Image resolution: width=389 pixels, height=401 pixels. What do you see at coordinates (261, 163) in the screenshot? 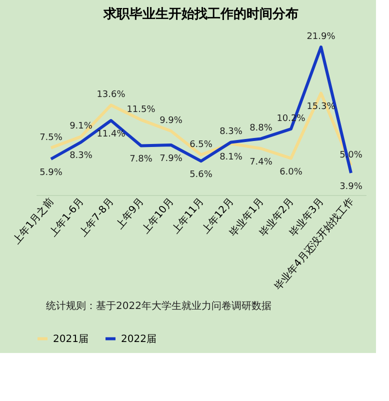
I see `data-label: 7.4%` at bounding box center [261, 163].